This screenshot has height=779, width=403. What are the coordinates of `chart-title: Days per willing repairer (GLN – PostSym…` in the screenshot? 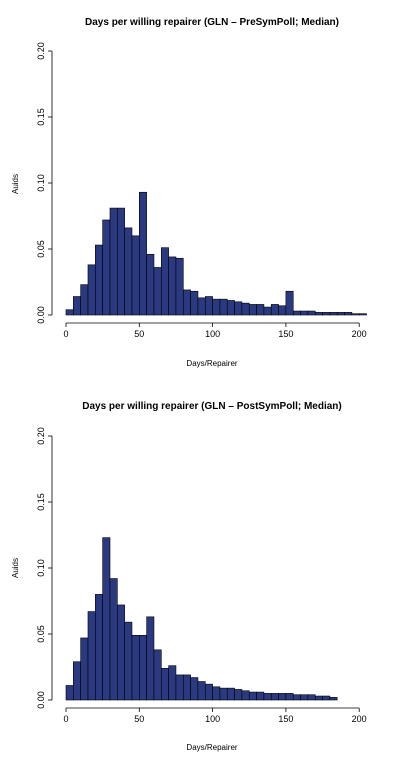 It's located at (212, 406).